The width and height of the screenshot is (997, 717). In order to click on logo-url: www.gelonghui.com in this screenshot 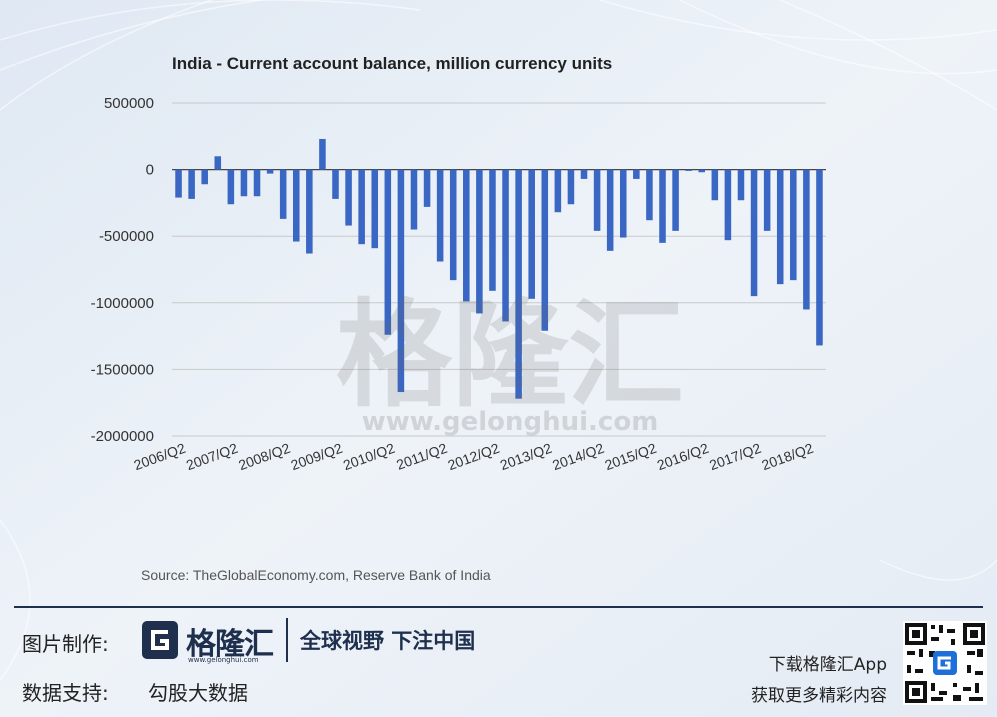, I will do `click(223, 660)`.